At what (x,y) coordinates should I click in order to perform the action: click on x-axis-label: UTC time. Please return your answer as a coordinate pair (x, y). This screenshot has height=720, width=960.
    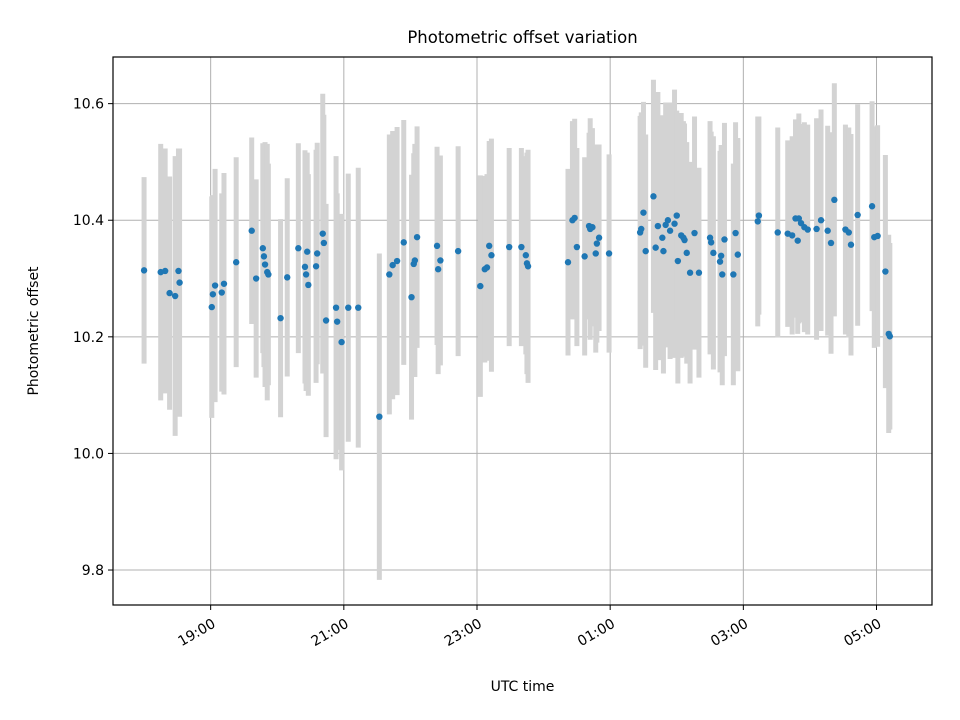
    Looking at the image, I should click on (523, 687).